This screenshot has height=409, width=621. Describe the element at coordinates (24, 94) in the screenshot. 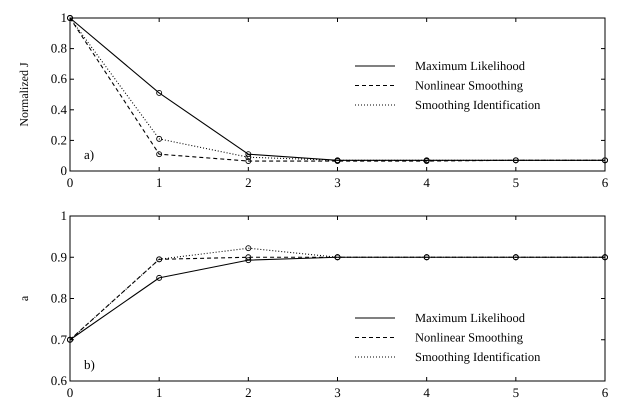

I see `y-axis-title: Normalized J` at that location.